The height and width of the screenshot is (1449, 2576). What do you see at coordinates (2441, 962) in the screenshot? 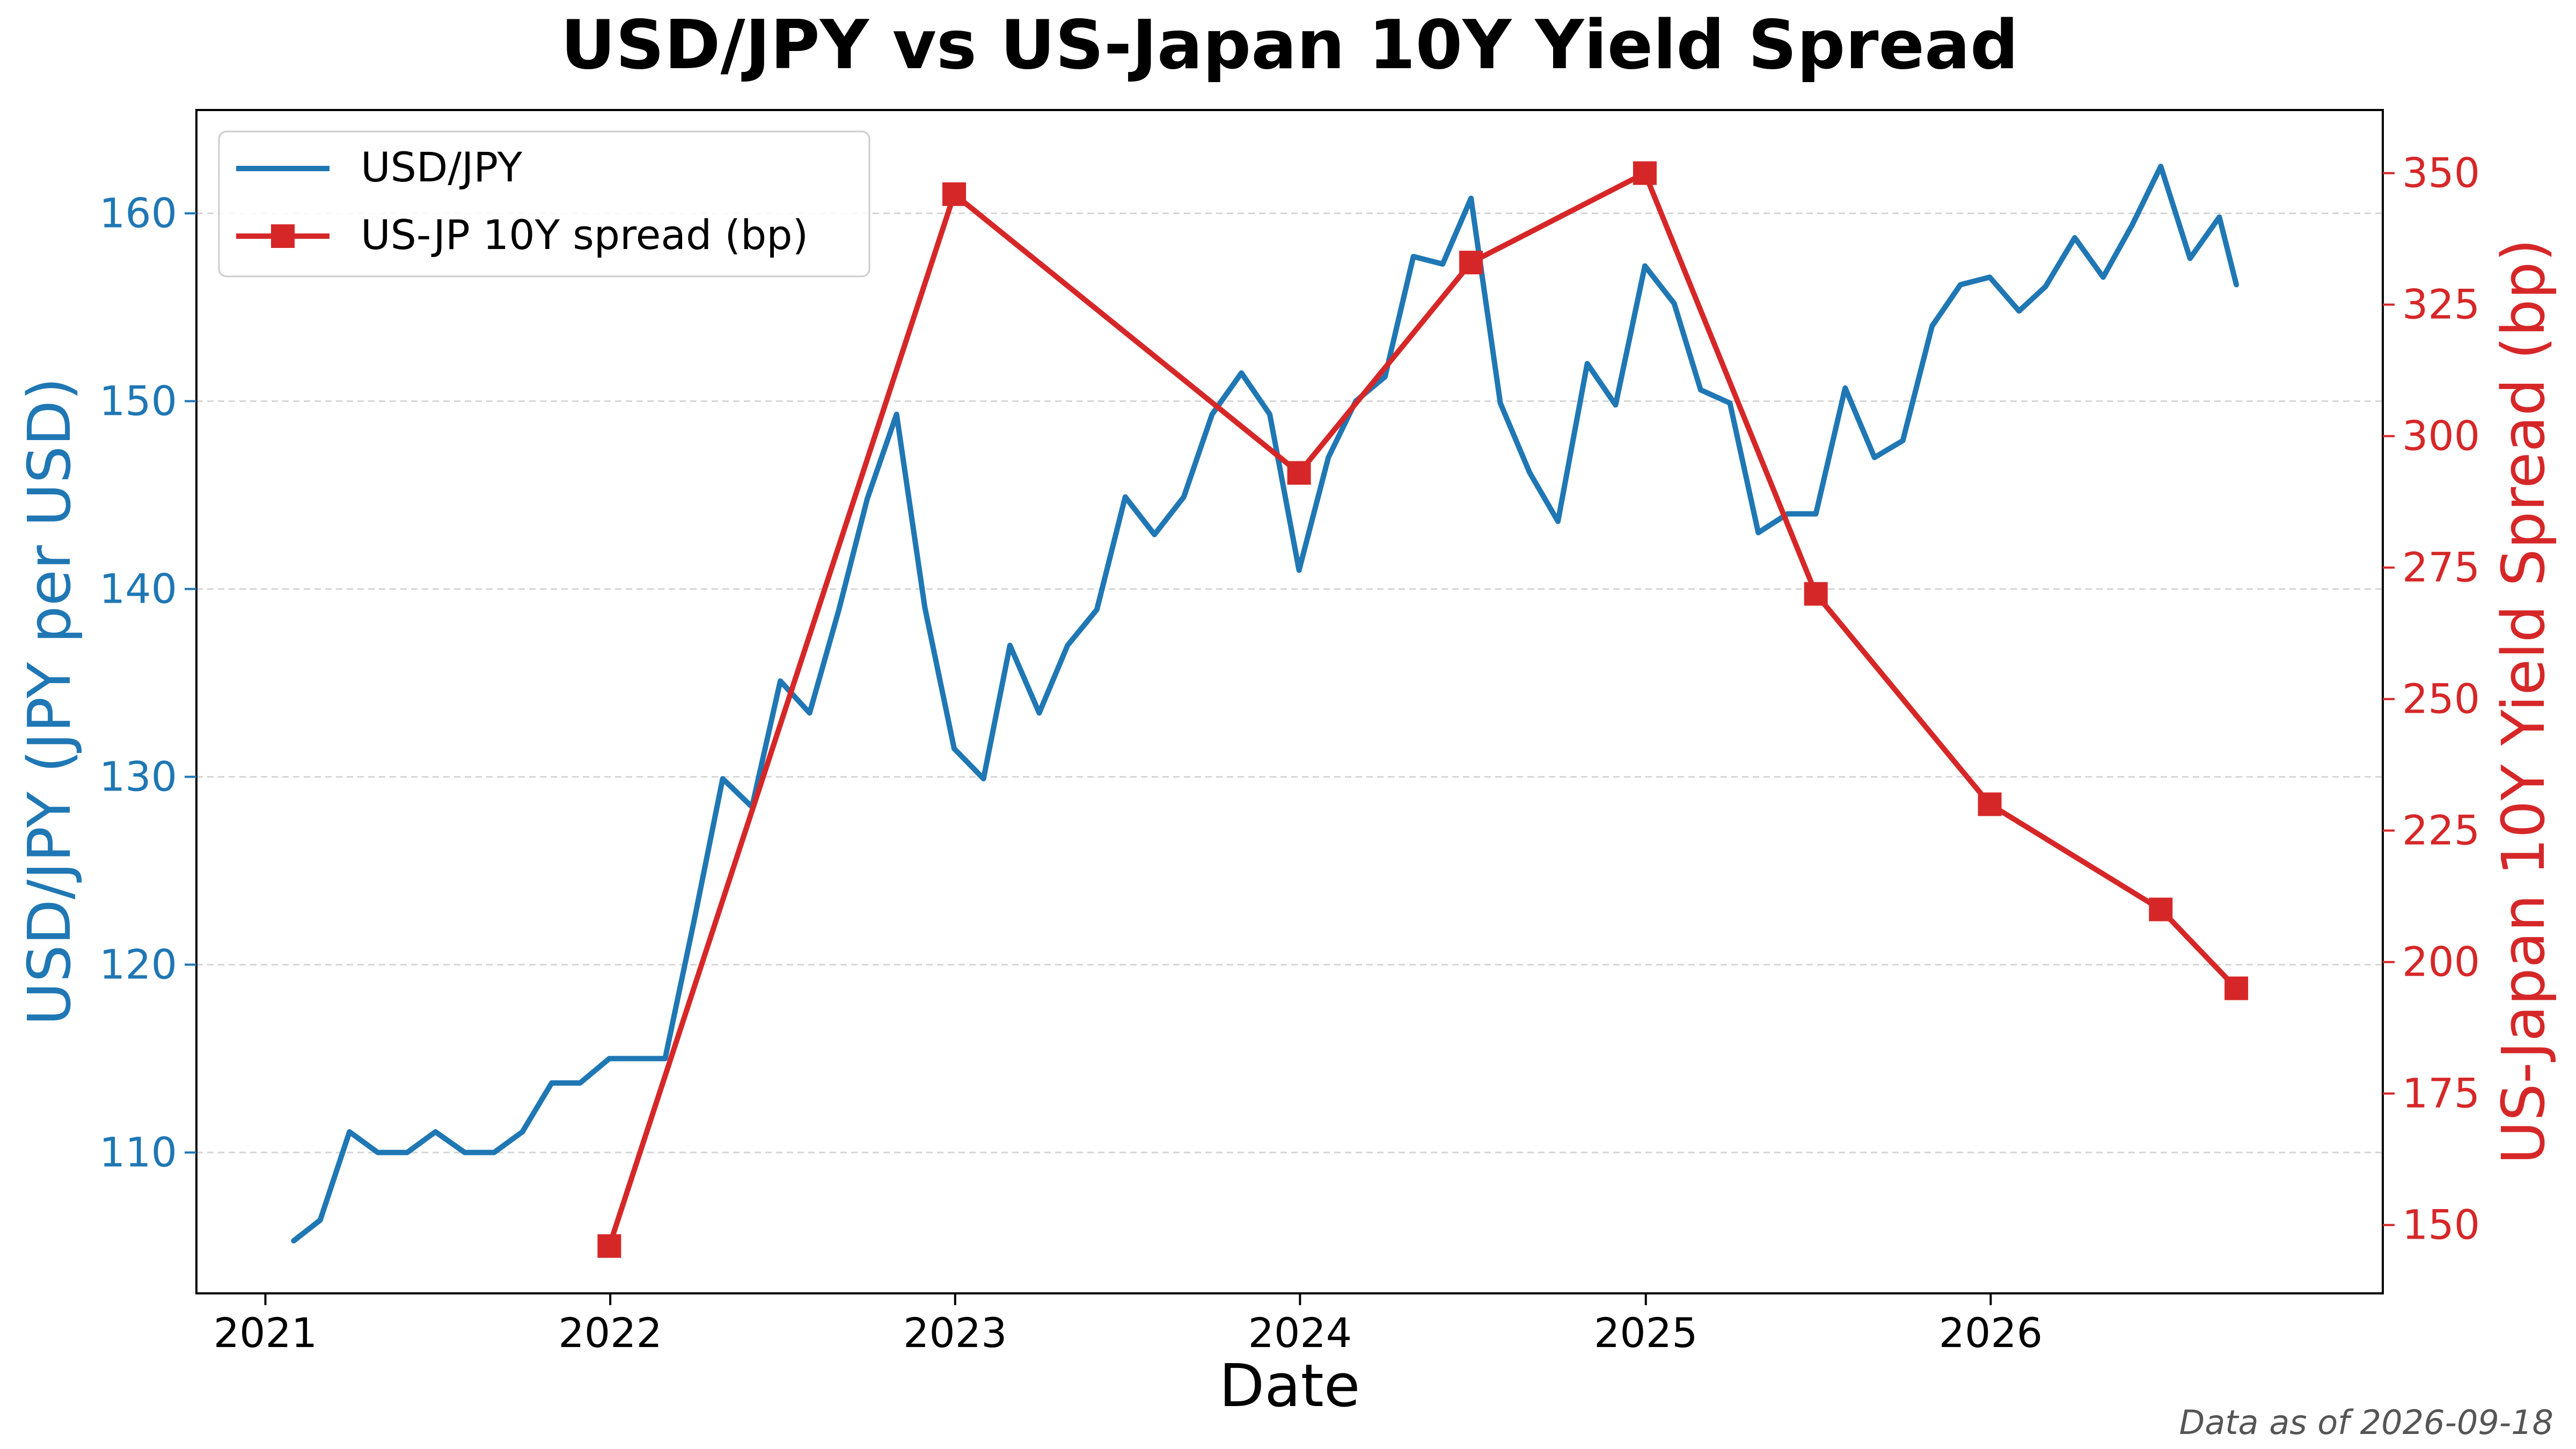
I see `y-right-tick-label-200: 200` at bounding box center [2441, 962].